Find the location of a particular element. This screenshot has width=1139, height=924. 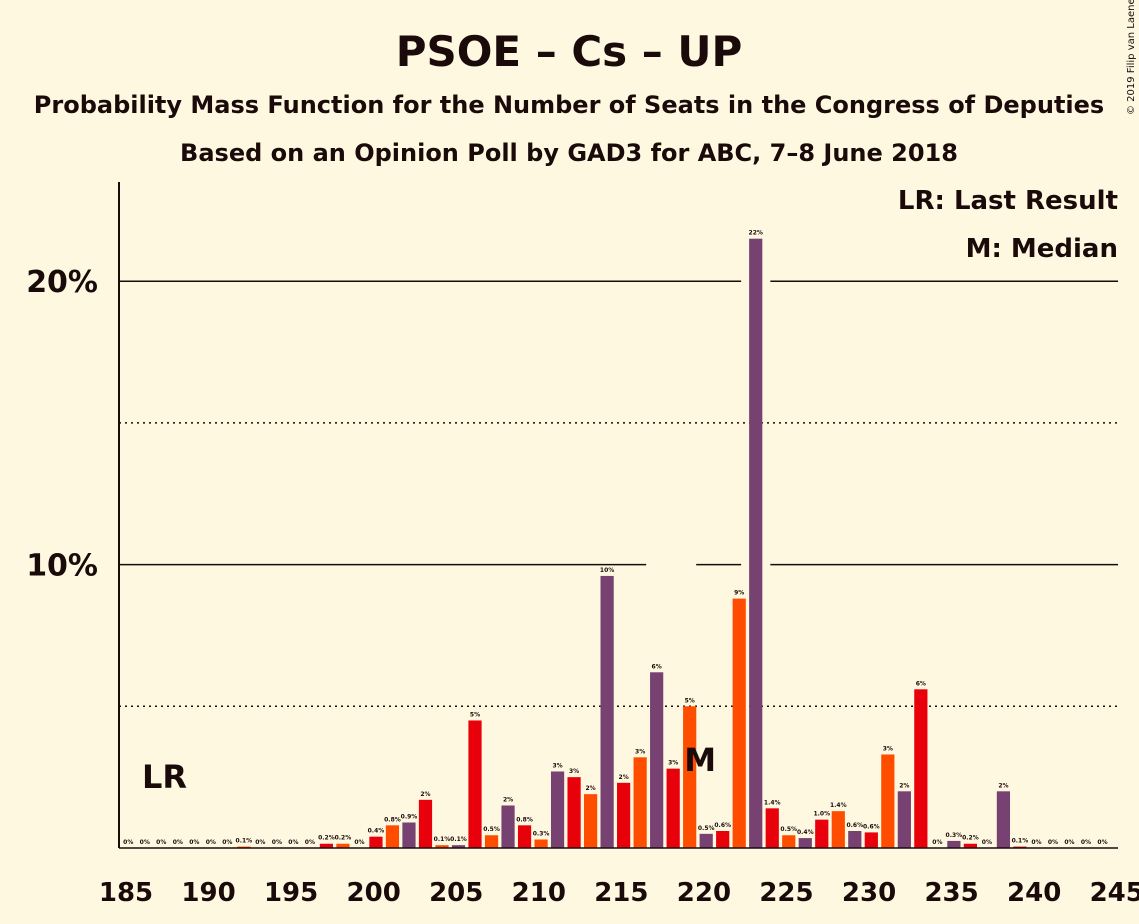

data-label-243: 0% is located at coordinates (1069, 842).